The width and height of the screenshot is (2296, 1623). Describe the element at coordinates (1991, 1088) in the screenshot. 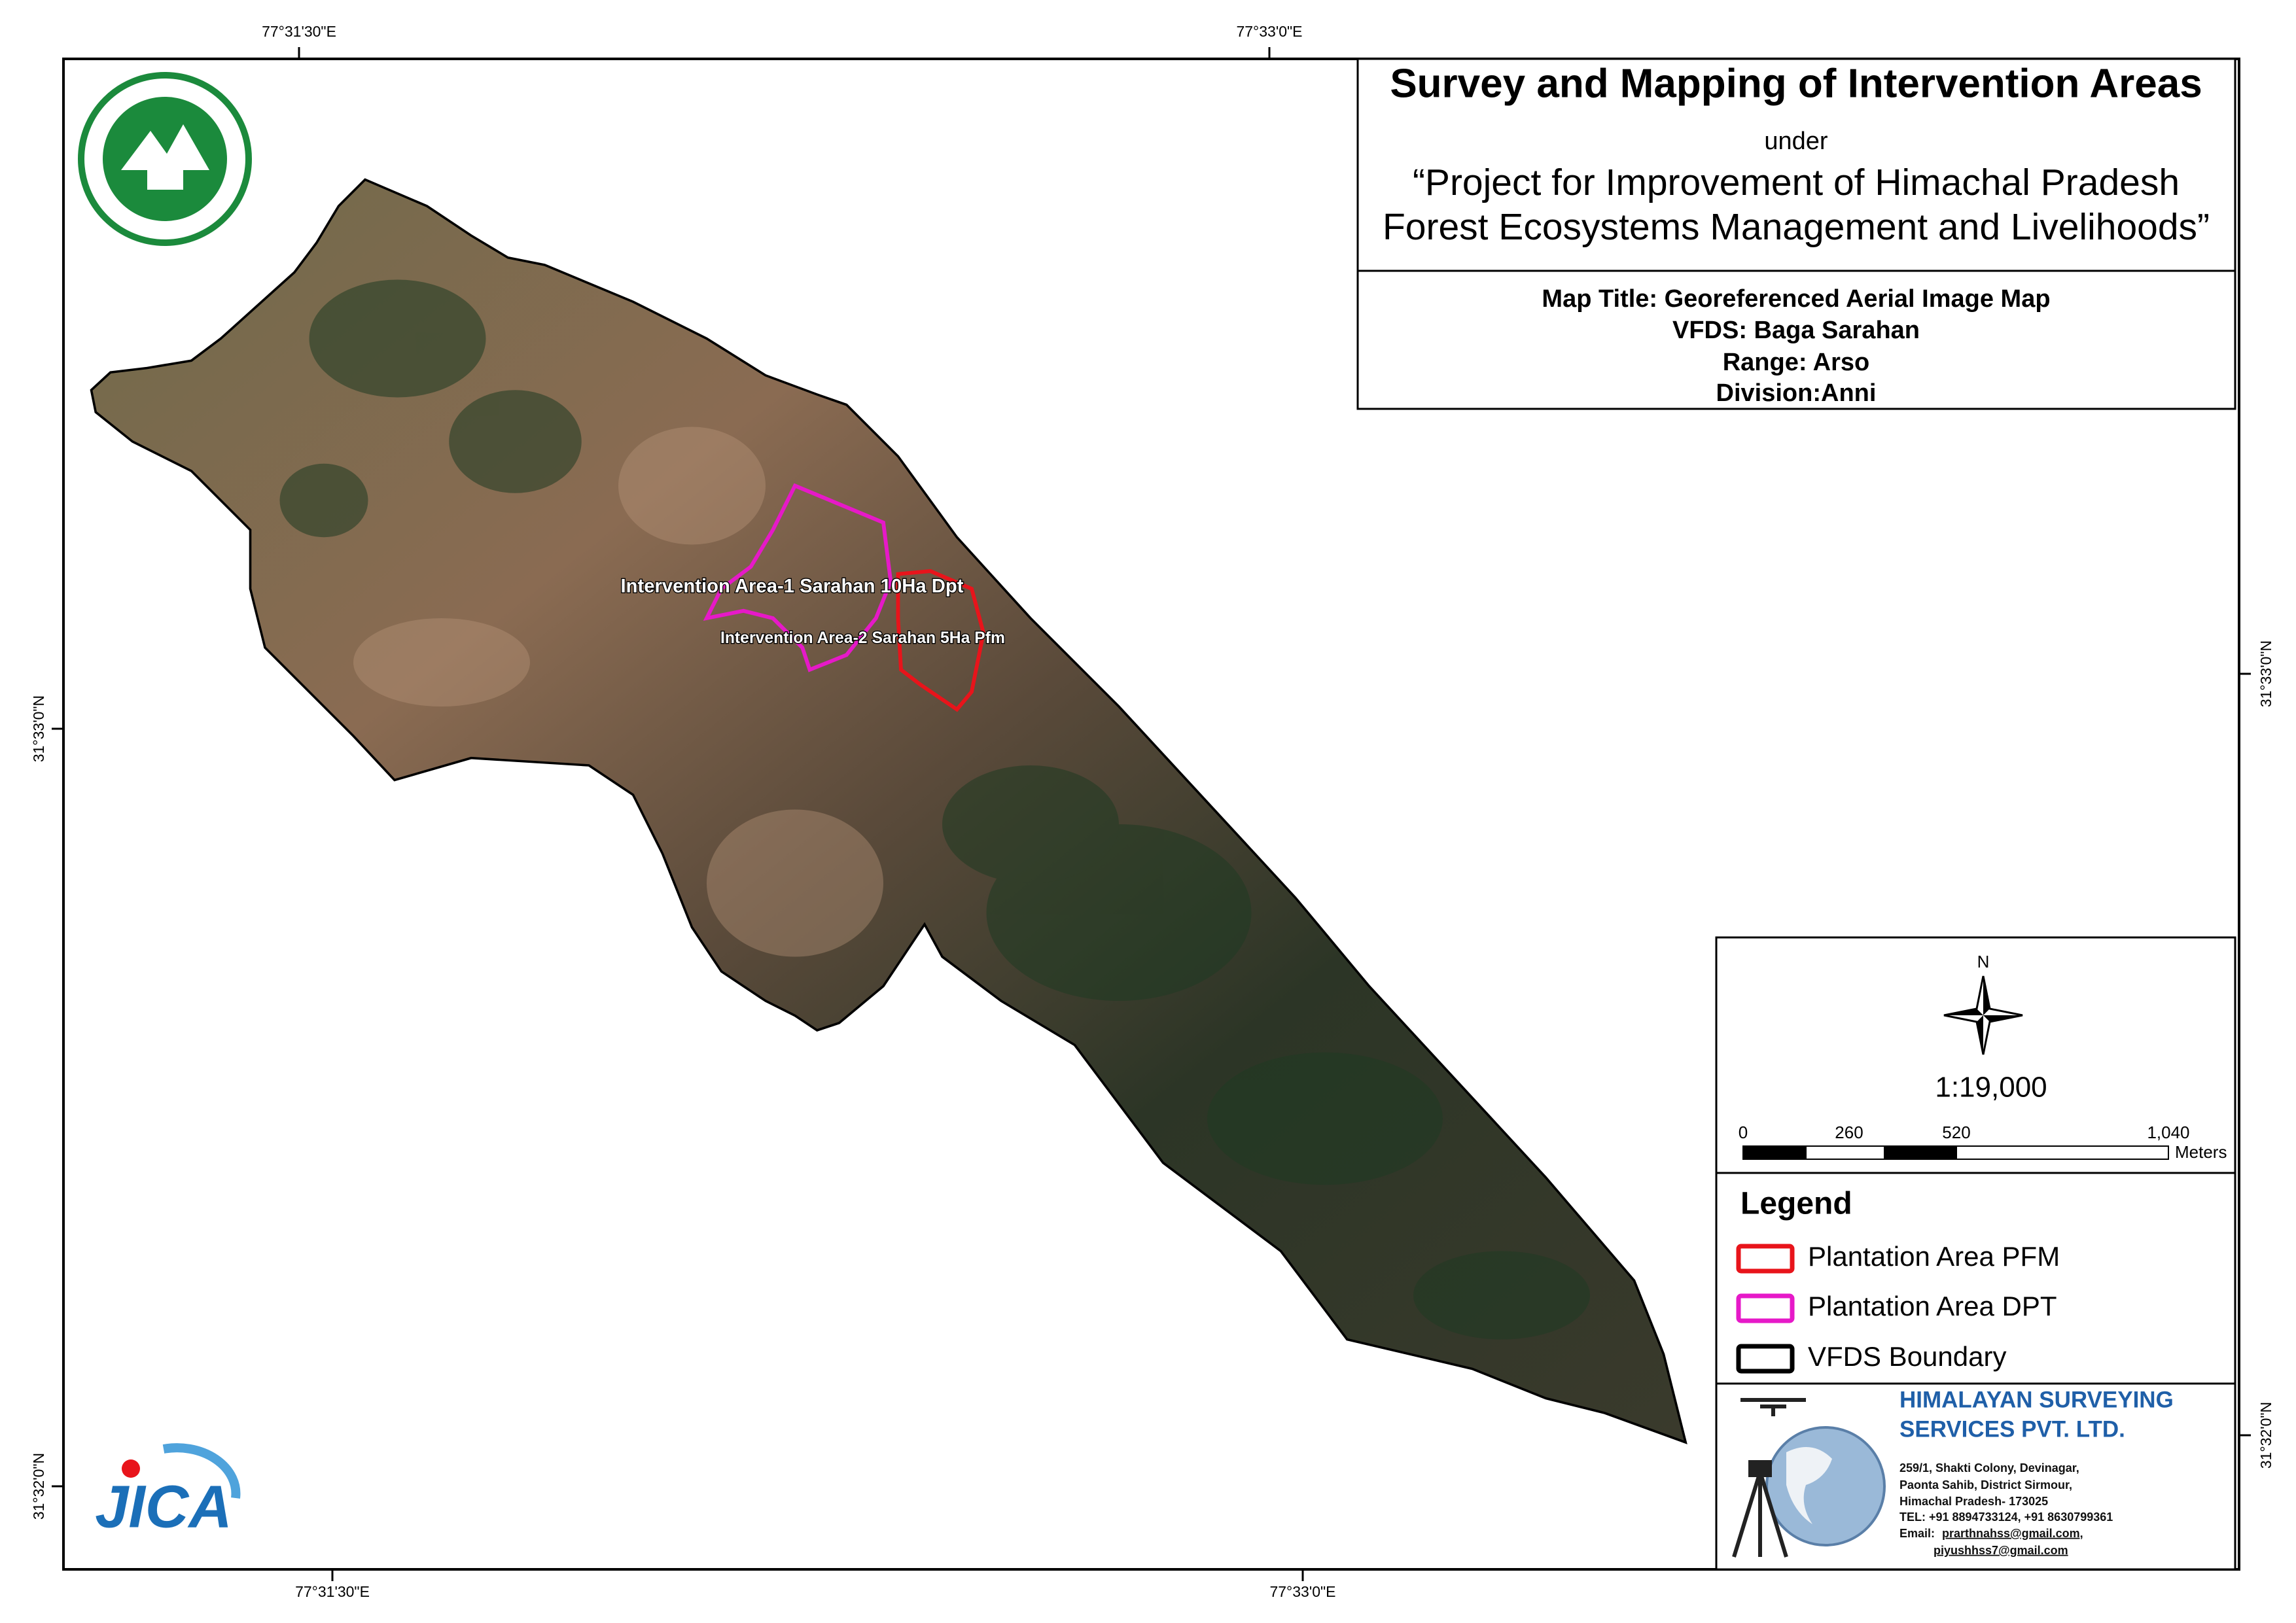

I see `scale-ratio: 1:19,000` at that location.